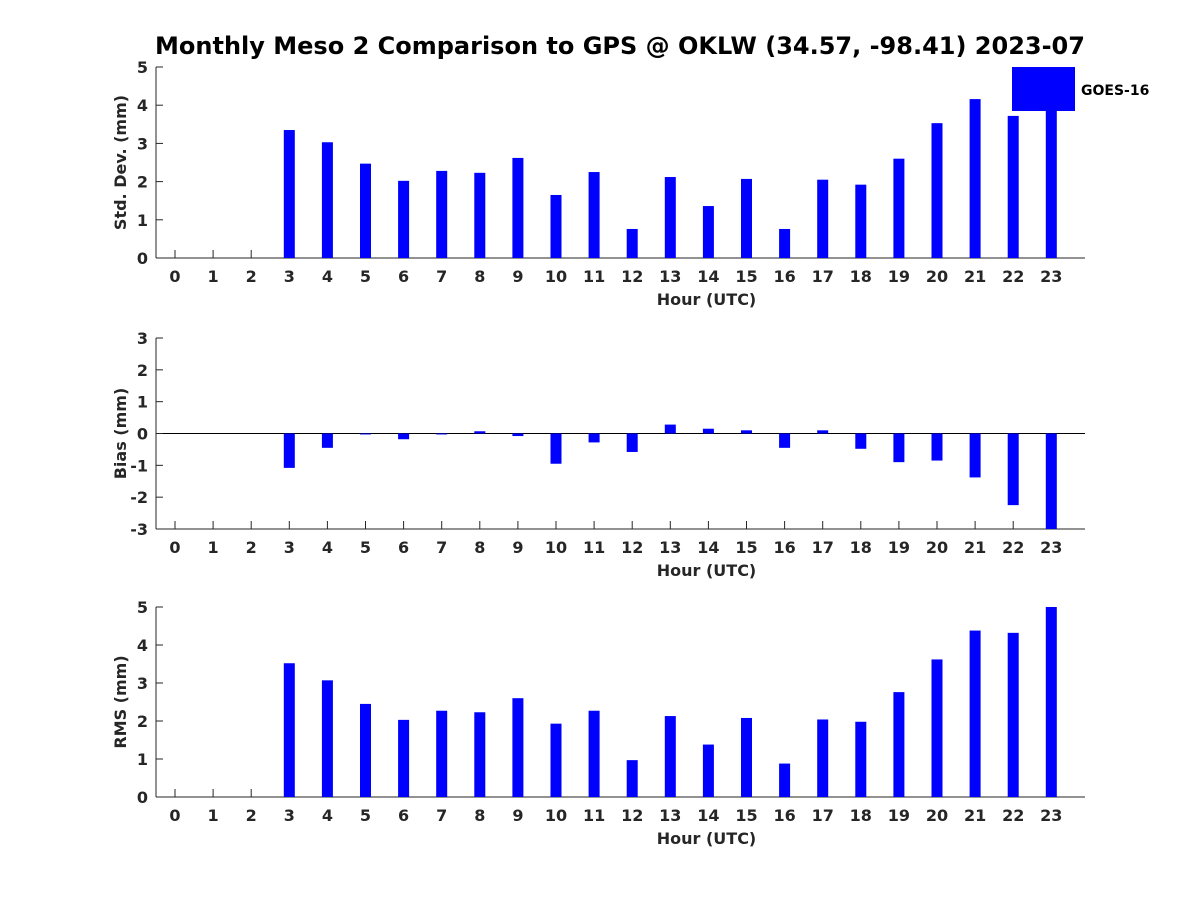 This screenshot has height=900, width=1200. What do you see at coordinates (479, 547) in the screenshot?
I see `bias-x-tick-label: 8` at bounding box center [479, 547].